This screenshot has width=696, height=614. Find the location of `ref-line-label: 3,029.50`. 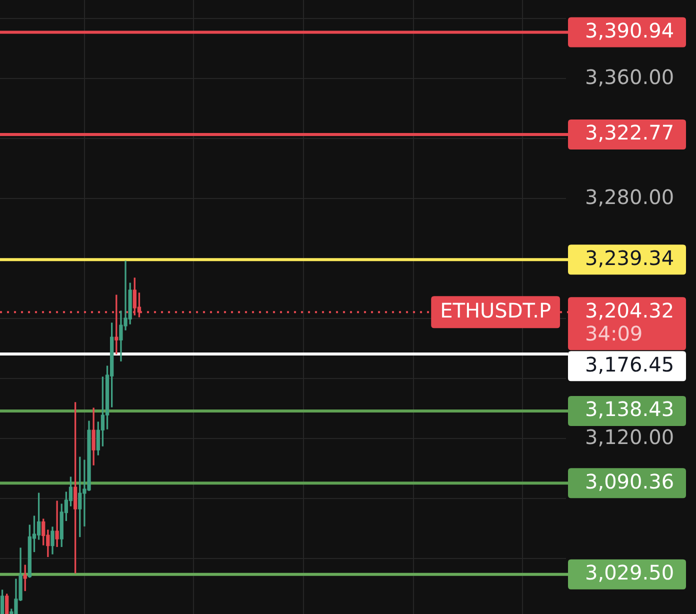

ref-line-label: 3,029.50 is located at coordinates (629, 572).